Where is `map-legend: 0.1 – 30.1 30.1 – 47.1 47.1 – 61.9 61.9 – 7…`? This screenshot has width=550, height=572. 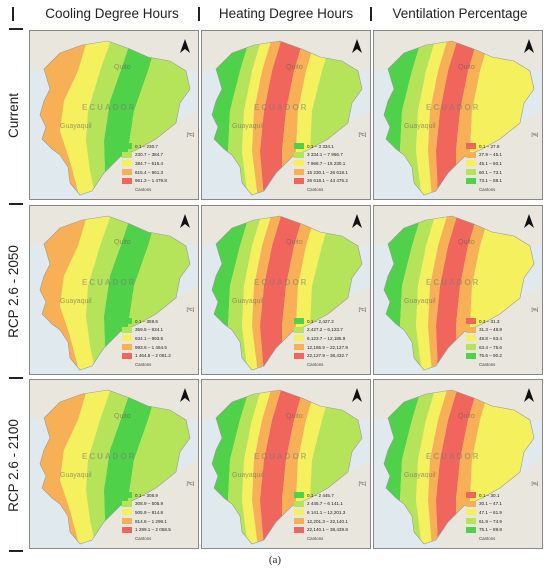
map-legend: 0.1 – 30.1 30.1 – 47.1 47.1 – 61.9 61.9 – 7… is located at coordinates (503, 516).